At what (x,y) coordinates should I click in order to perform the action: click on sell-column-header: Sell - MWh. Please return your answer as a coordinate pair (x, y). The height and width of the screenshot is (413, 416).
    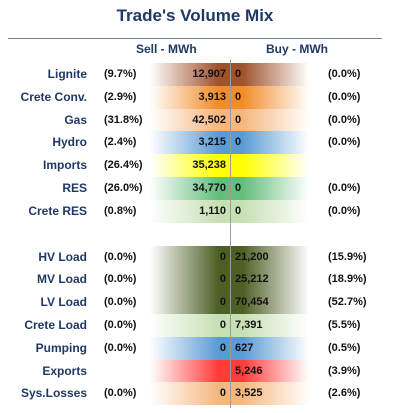
    Looking at the image, I should click on (166, 49).